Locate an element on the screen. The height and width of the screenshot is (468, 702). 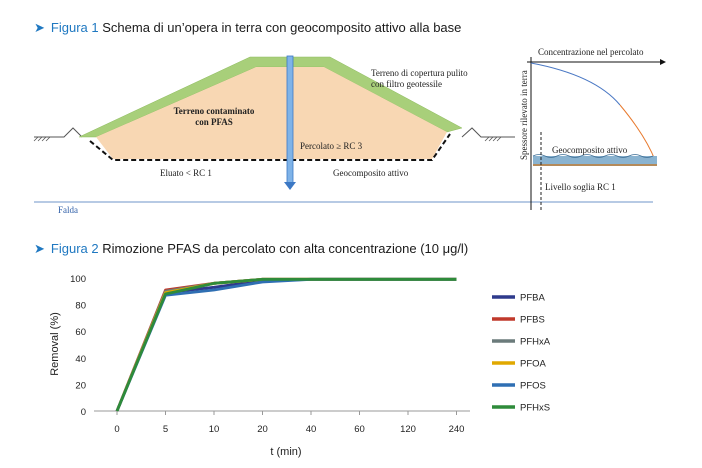
chart-legend: PFBA PFBS PFHxA PFOA PFOS PFHxS is located at coordinates (521, 353).